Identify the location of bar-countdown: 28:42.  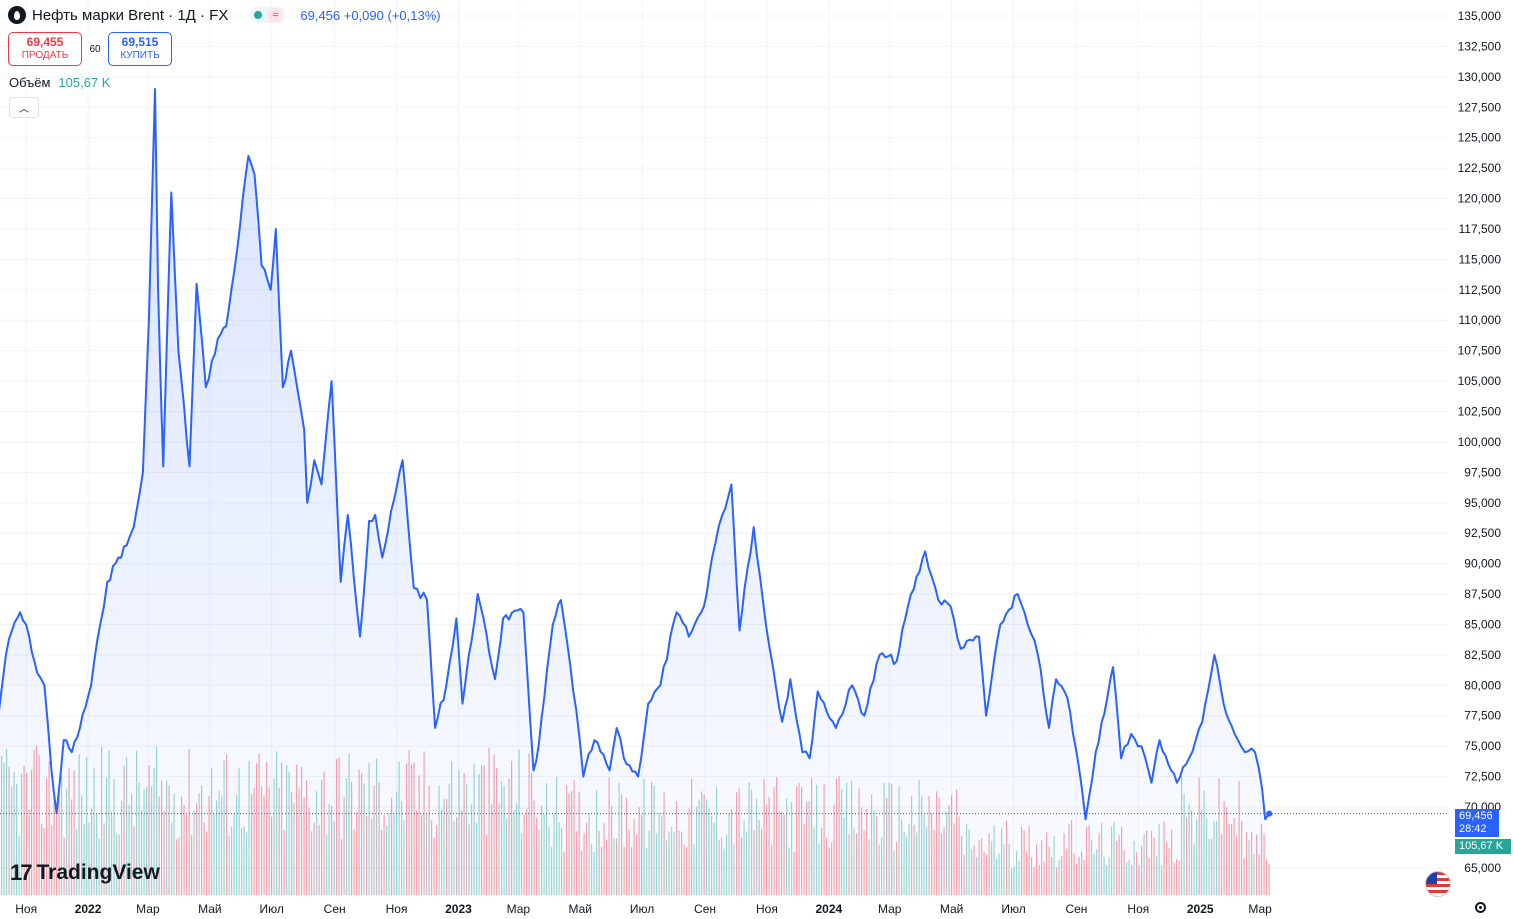
(1473, 829).